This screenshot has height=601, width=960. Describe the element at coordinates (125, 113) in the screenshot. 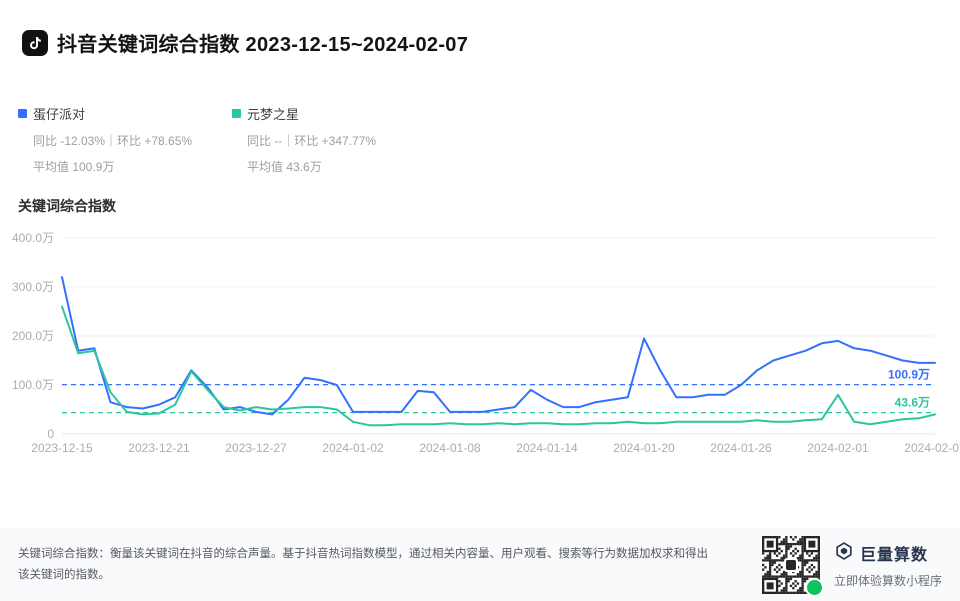

I see `legend-head: 蛋仔派对` at that location.